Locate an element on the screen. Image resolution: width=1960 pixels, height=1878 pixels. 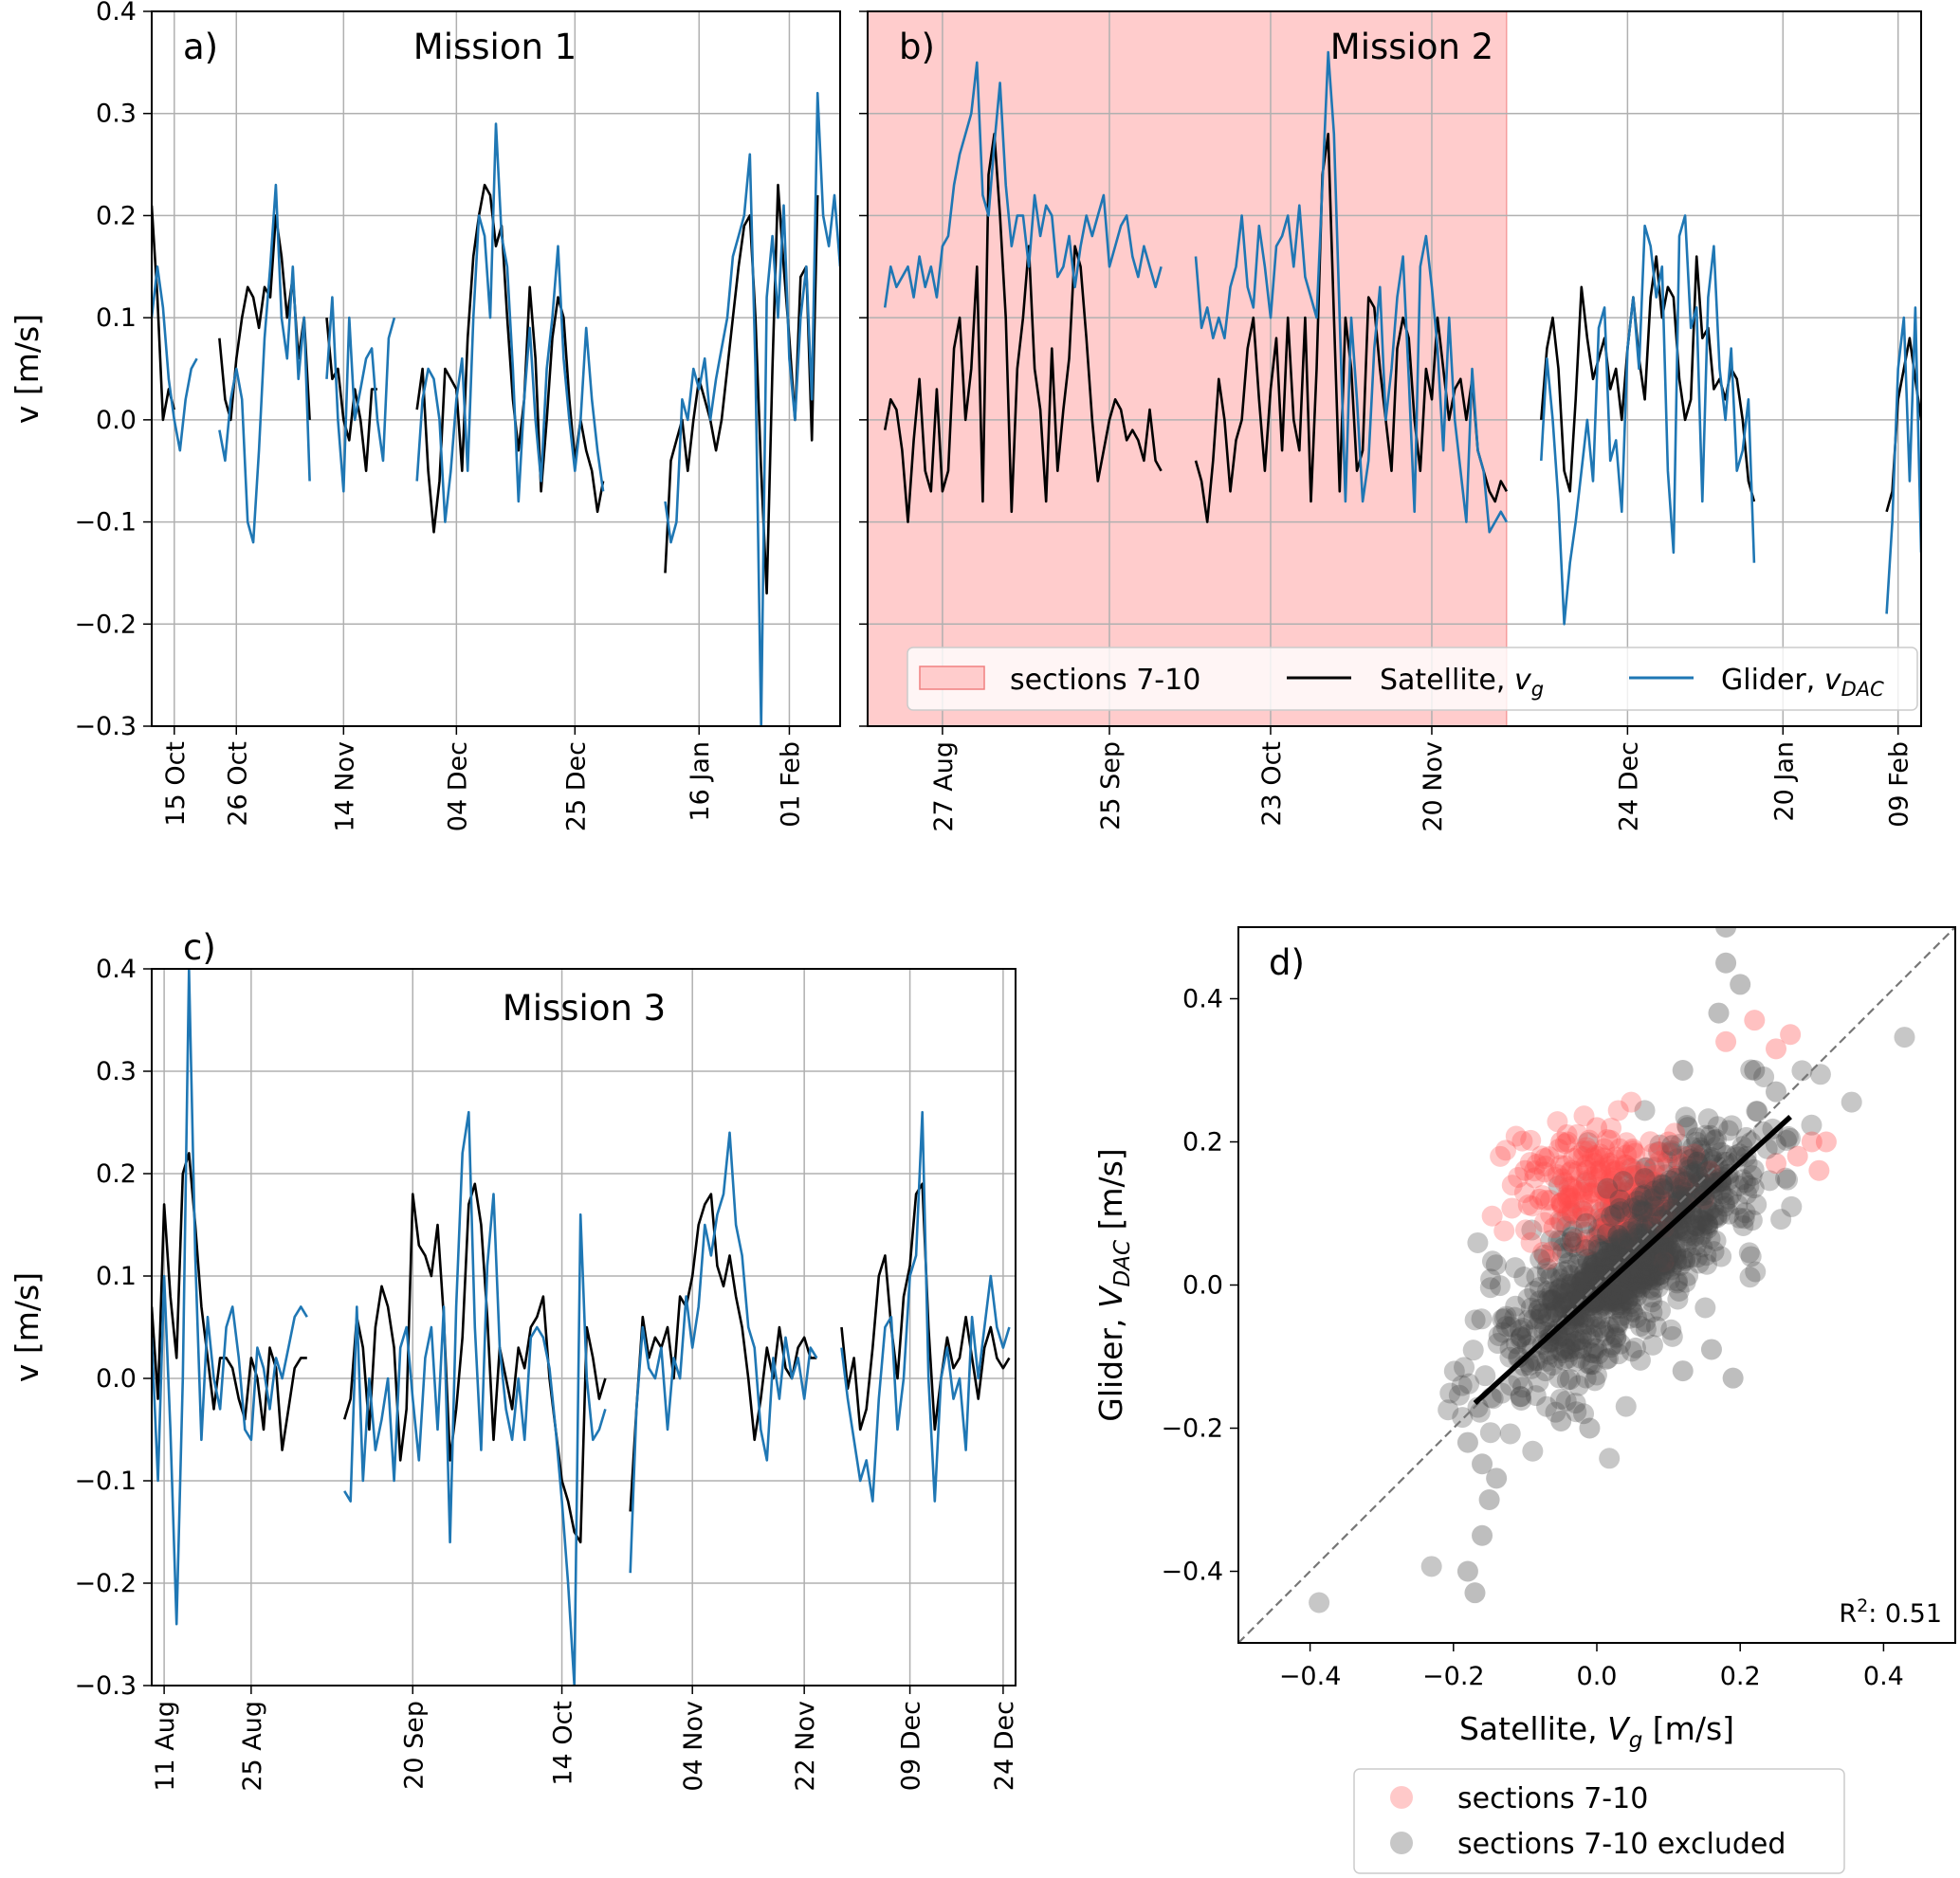
legend-box is located at coordinates (1599, 1821).